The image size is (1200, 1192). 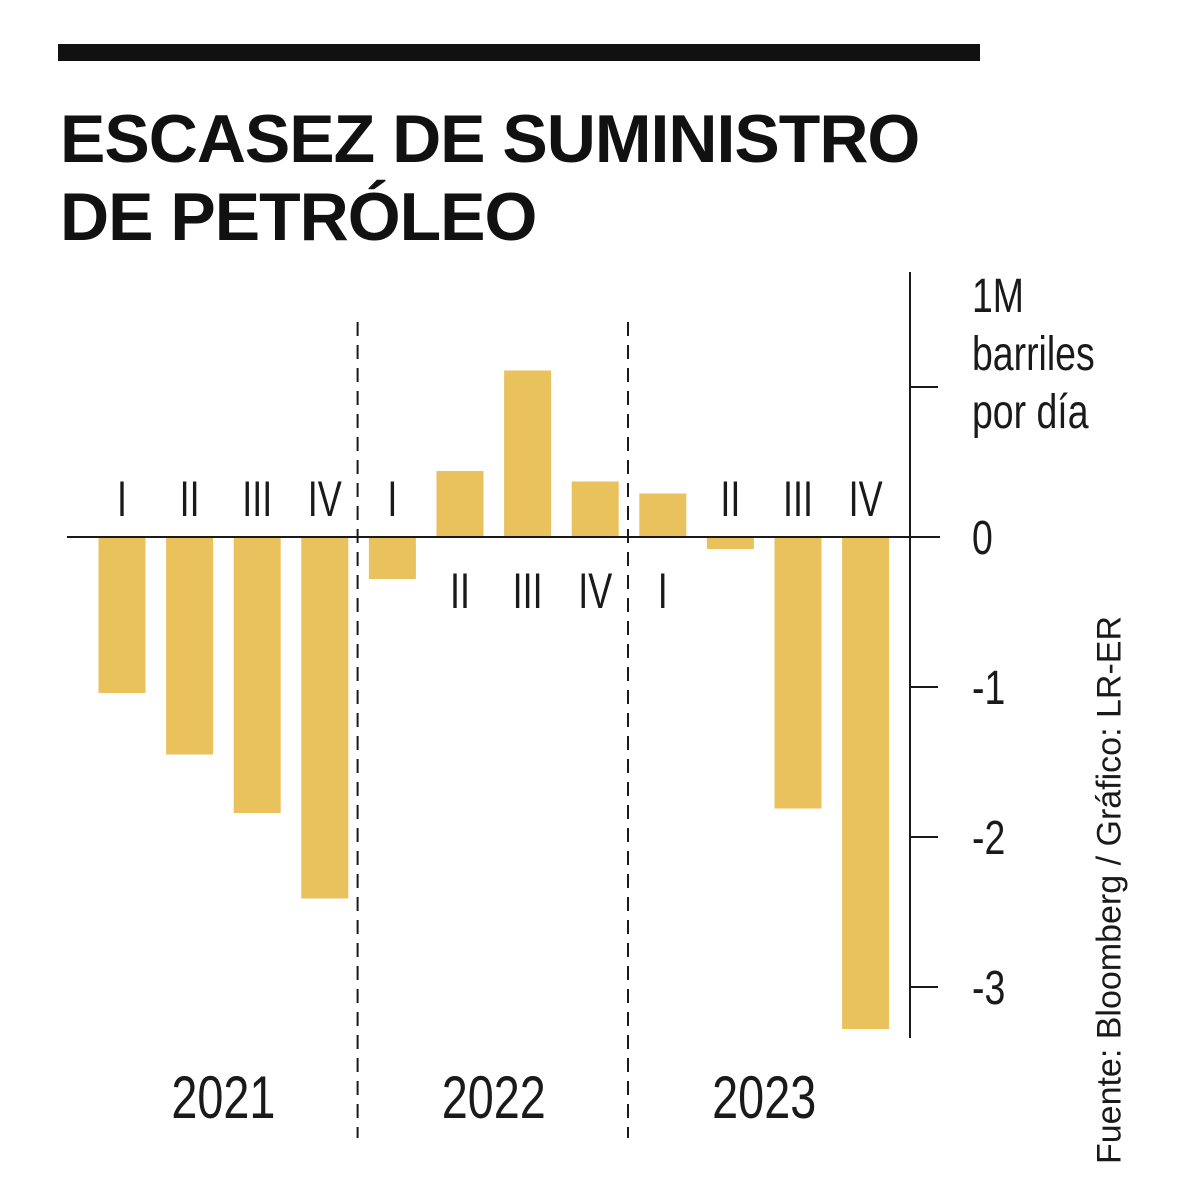 What do you see at coordinates (1109, 890) in the screenshot?
I see `source-text: Fuente: Bloomberg / Gráfico: LR-ER` at bounding box center [1109, 890].